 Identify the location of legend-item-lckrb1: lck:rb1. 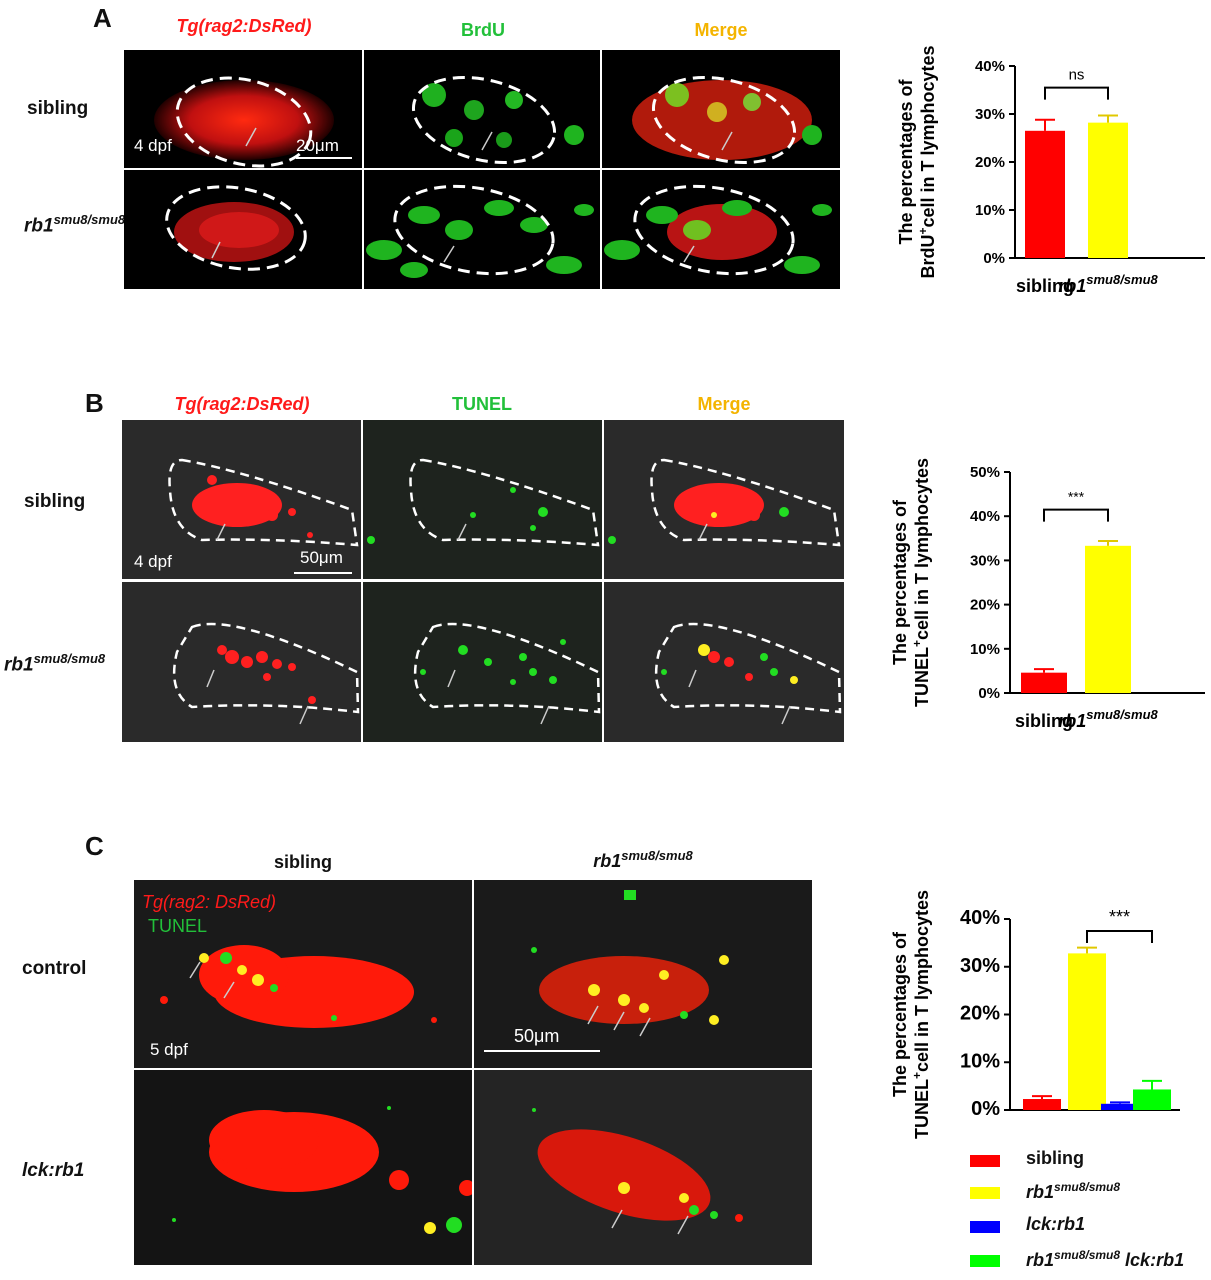
(1090, 1226).